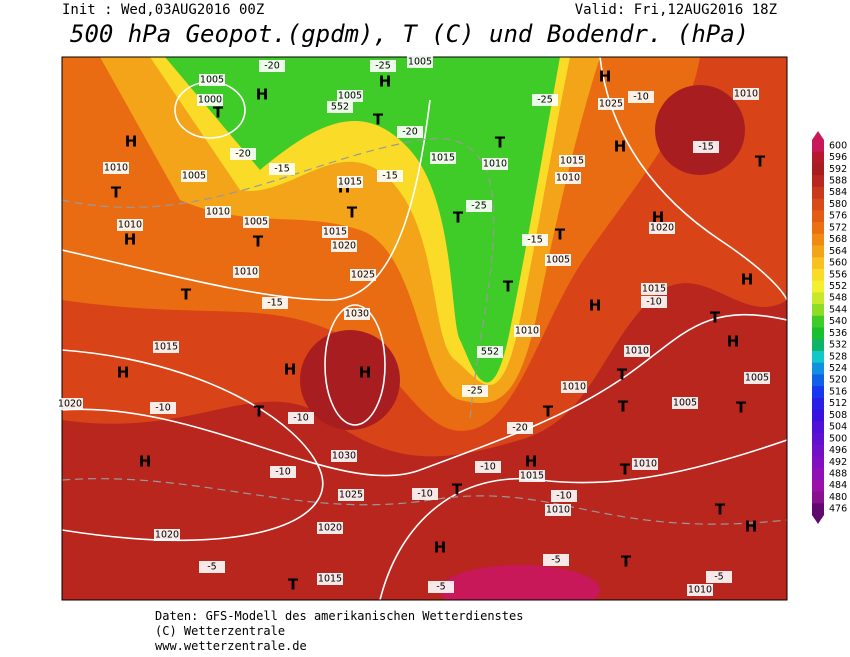 Image resolution: width=850 pixels, height=657 pixels. What do you see at coordinates (838, 181) in the screenshot?
I see `colorbar-label: 588` at bounding box center [838, 181].